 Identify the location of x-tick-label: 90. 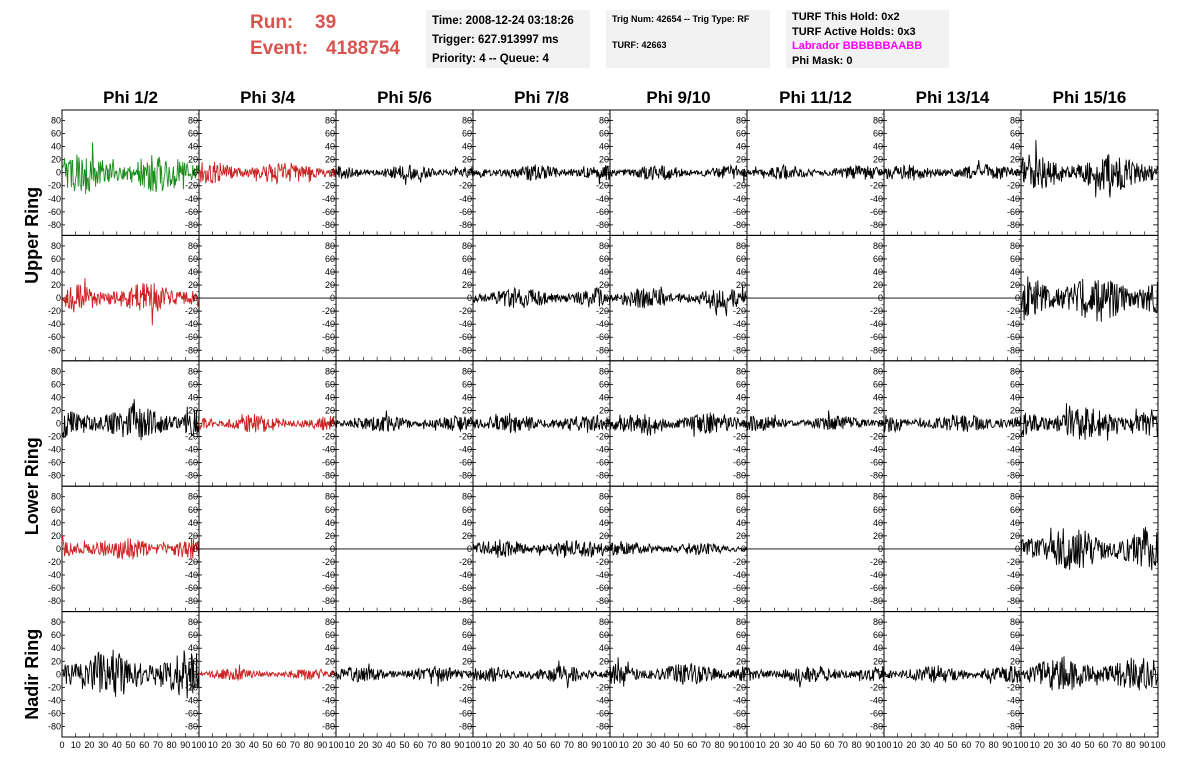
(459, 745).